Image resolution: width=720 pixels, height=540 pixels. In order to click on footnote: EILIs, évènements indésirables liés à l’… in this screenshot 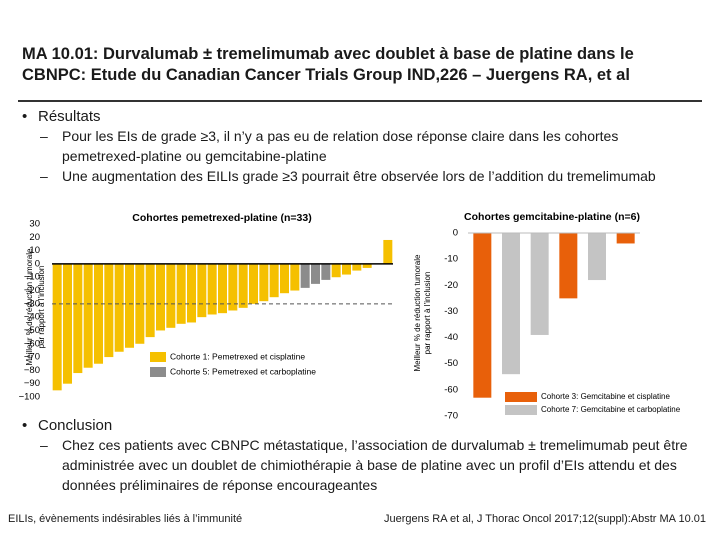, I will do `click(125, 519)`.